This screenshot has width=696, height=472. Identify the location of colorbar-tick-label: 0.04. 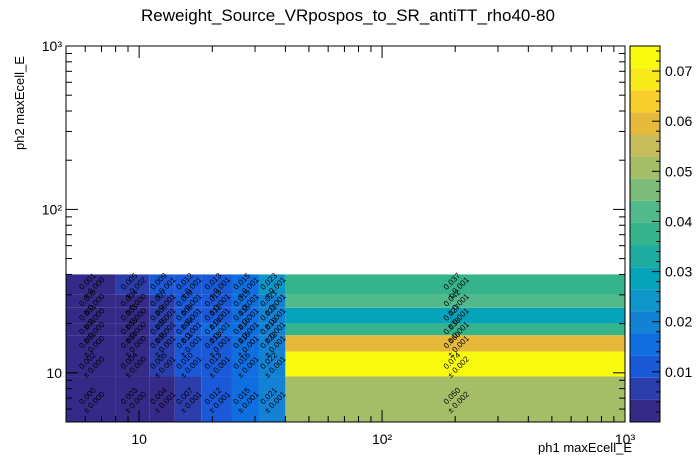
(678, 221).